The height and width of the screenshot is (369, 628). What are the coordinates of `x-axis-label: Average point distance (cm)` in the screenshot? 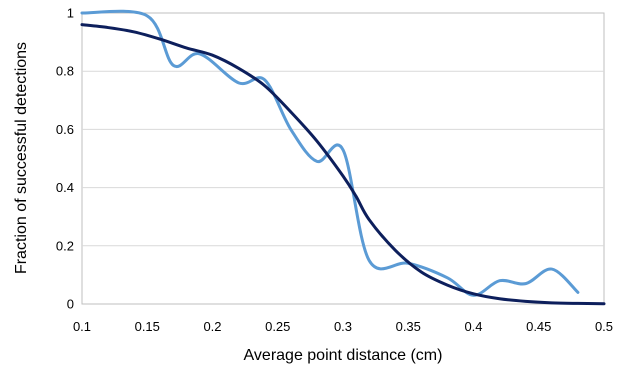 It's located at (343, 355).